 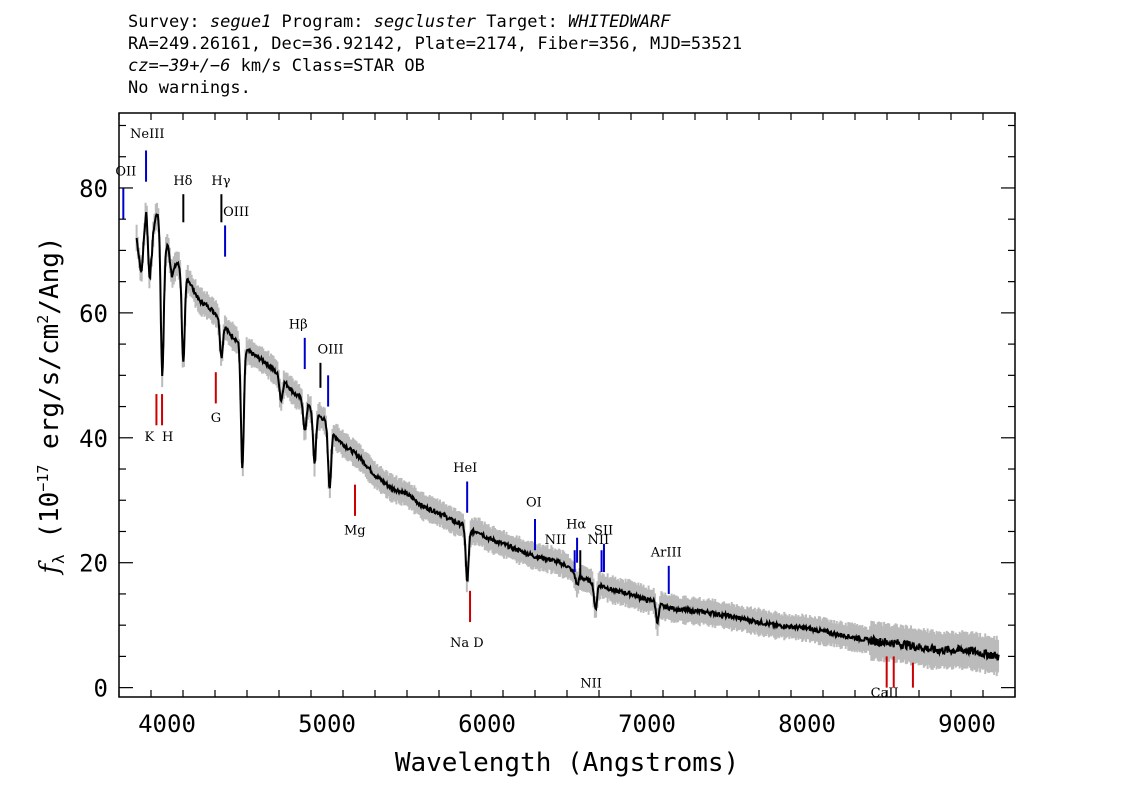 I want to click on spectral-line-label: G, so click(x=216, y=418).